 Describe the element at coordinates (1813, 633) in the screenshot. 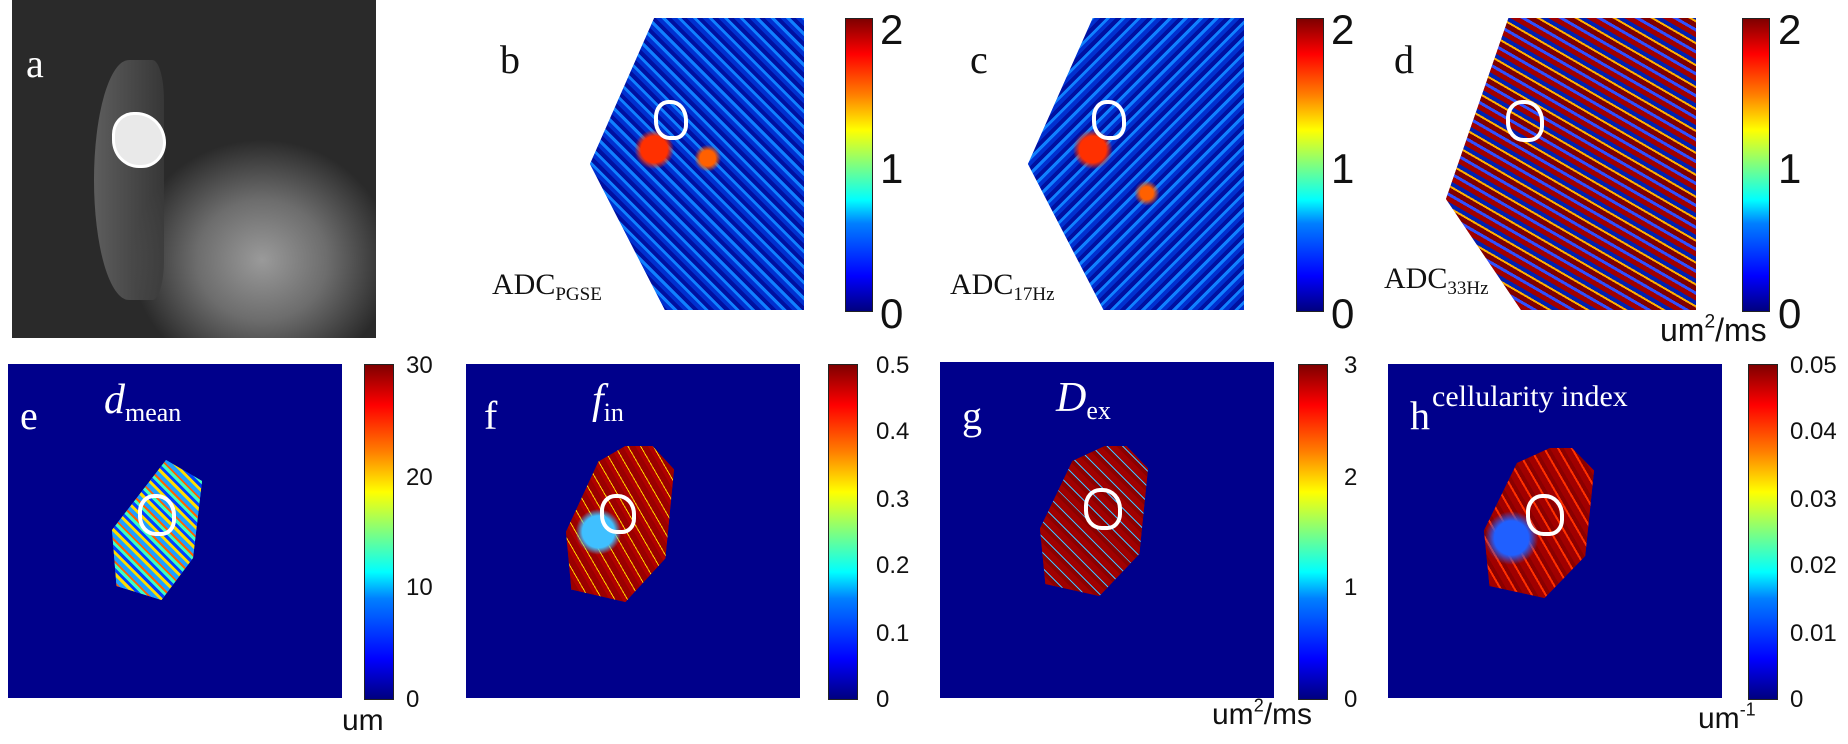

I see `tick-ci-001: 0.01` at that location.